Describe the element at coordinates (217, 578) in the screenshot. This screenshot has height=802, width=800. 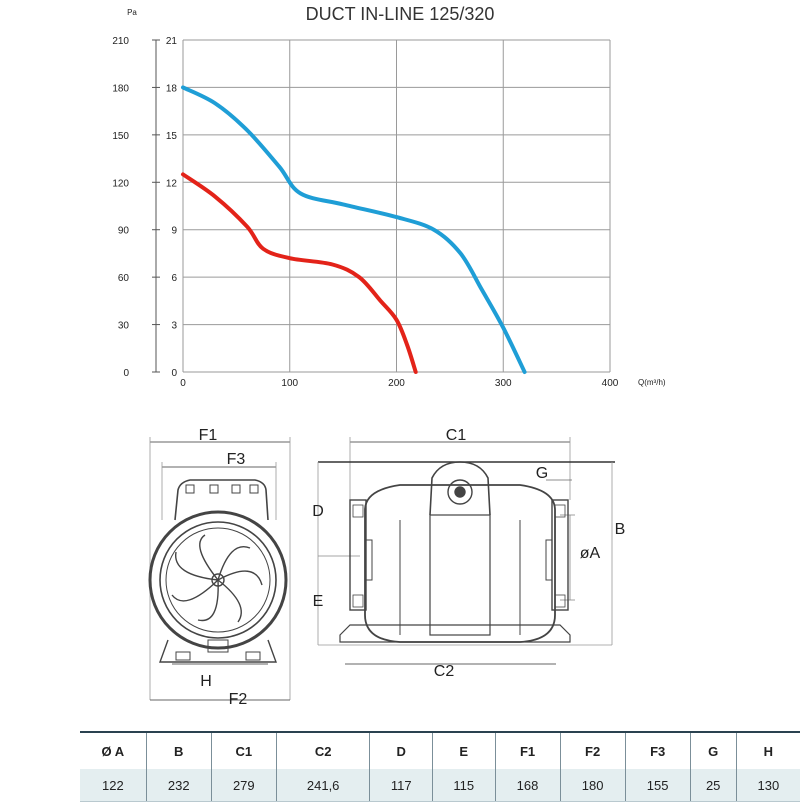
I see `fan-blades` at that location.